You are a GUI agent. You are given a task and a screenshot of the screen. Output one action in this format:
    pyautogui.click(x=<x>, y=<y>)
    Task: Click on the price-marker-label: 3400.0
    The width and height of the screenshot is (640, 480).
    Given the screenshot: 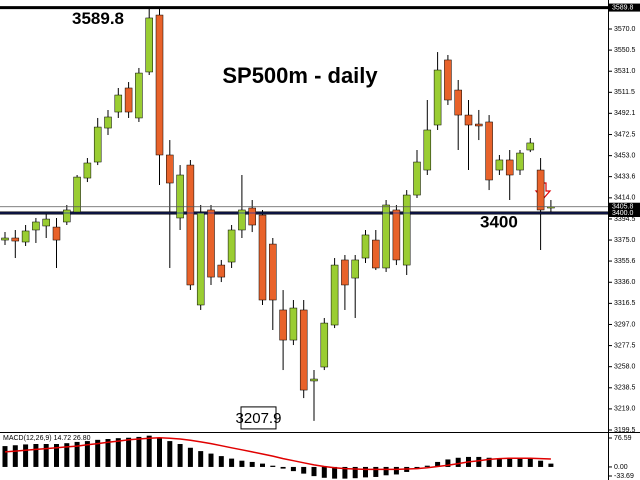 What is the action you would take?
    pyautogui.click(x=623, y=213)
    